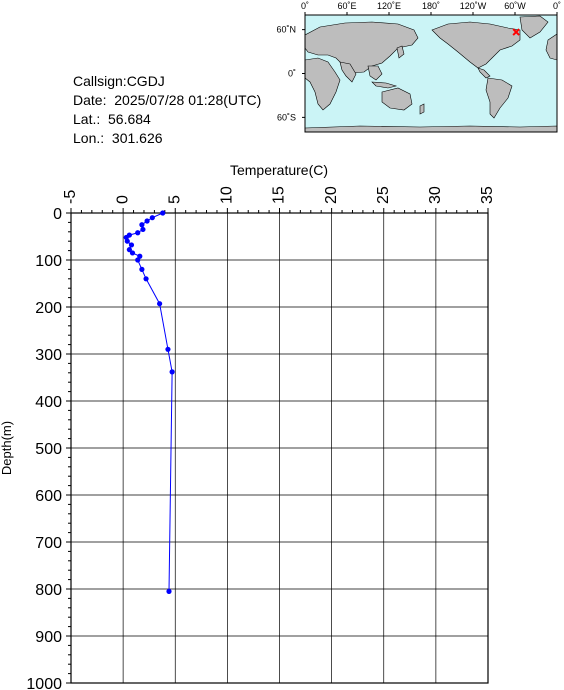 The width and height of the screenshot is (564, 690). Describe the element at coordinates (473, 6) in the screenshot. I see `map-lon-label: 120˚W` at that location.